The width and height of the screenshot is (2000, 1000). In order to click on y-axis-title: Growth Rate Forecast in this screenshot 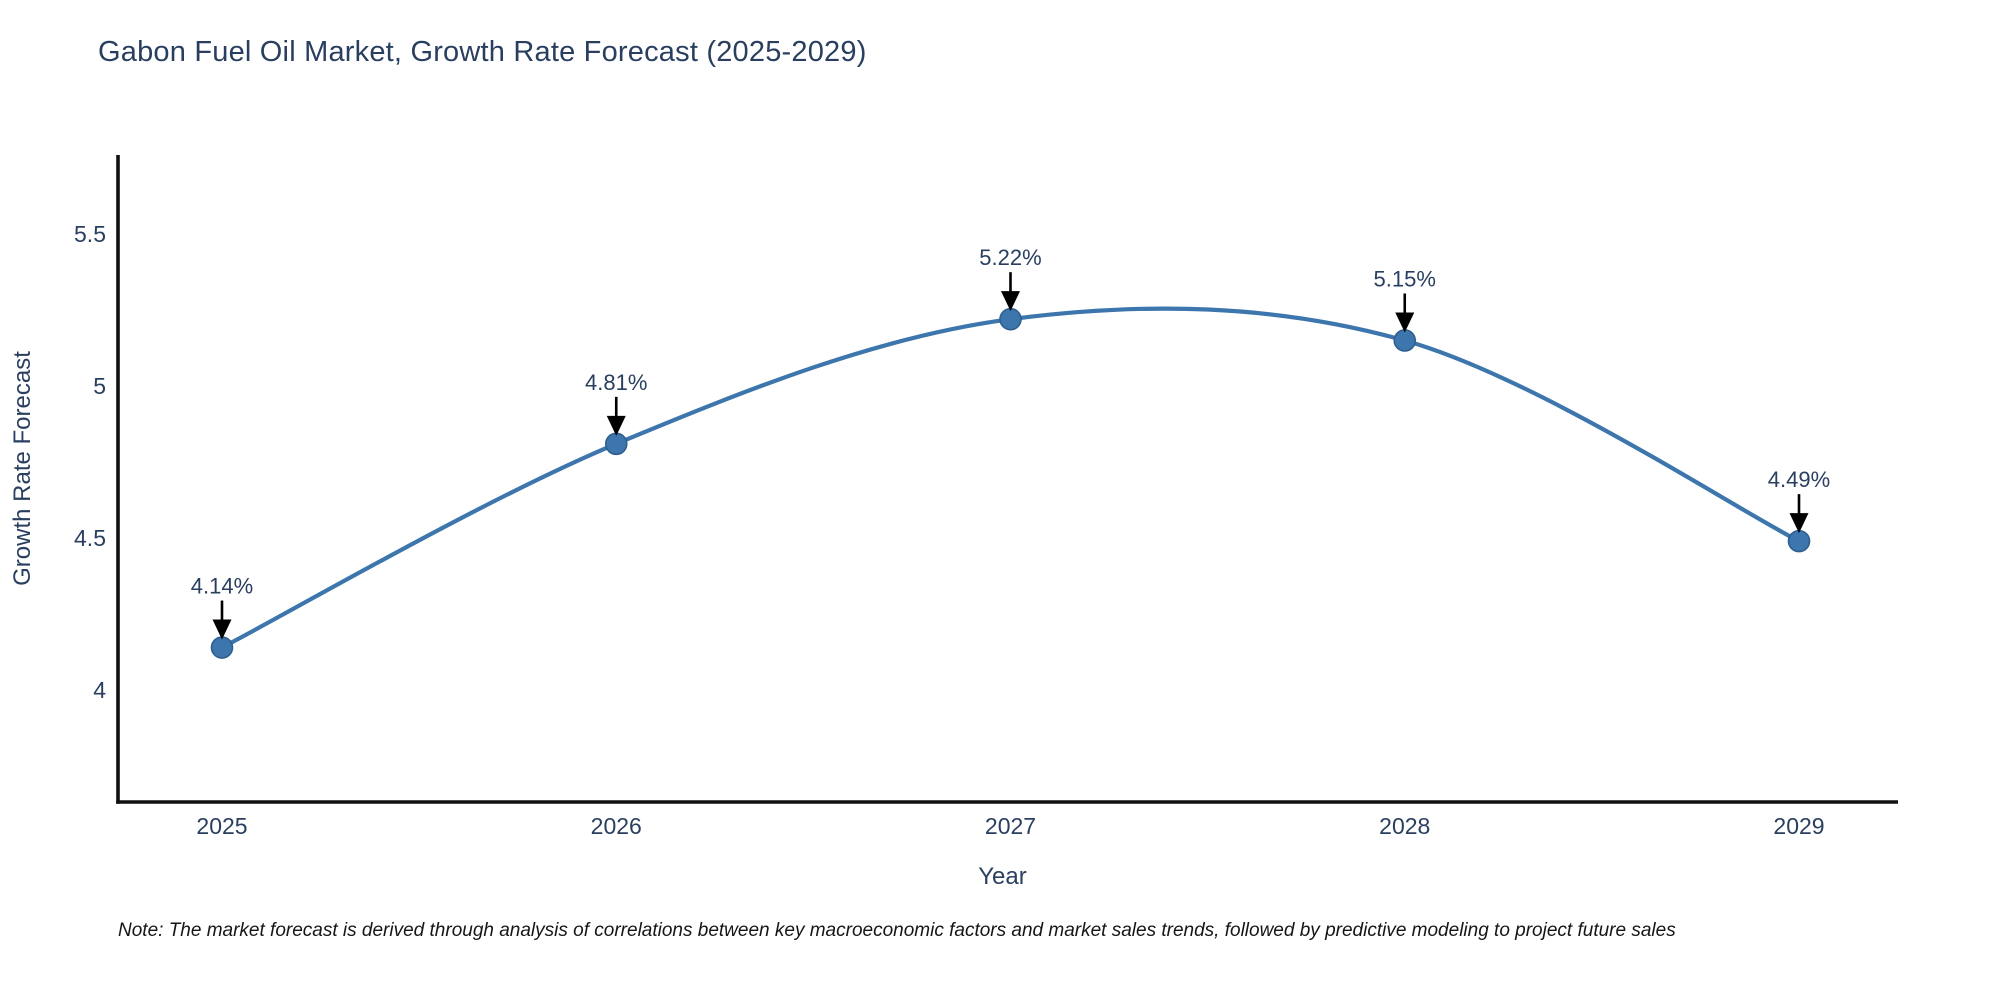, I will do `click(22, 468)`.